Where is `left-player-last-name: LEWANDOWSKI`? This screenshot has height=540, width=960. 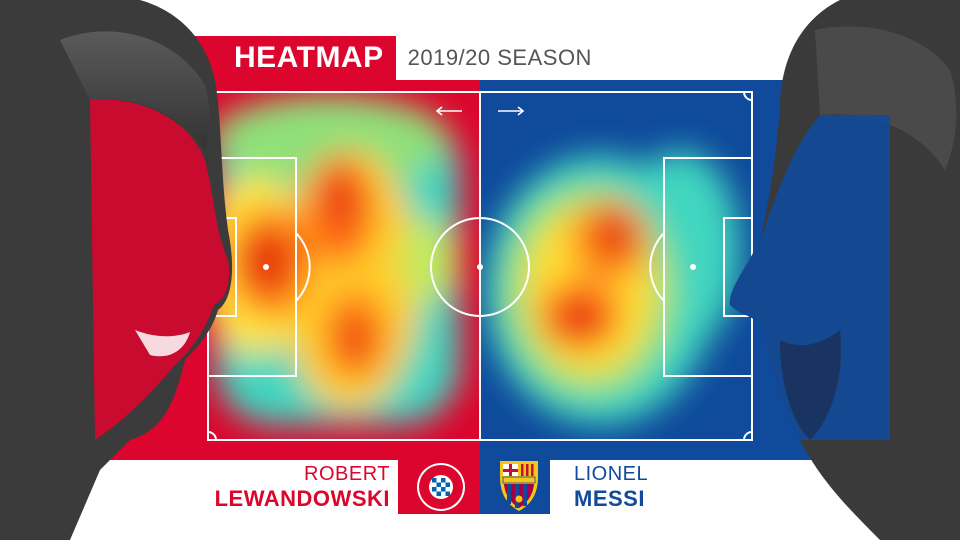 left-player-last-name: LEWANDOWSKI is located at coordinates (302, 498).